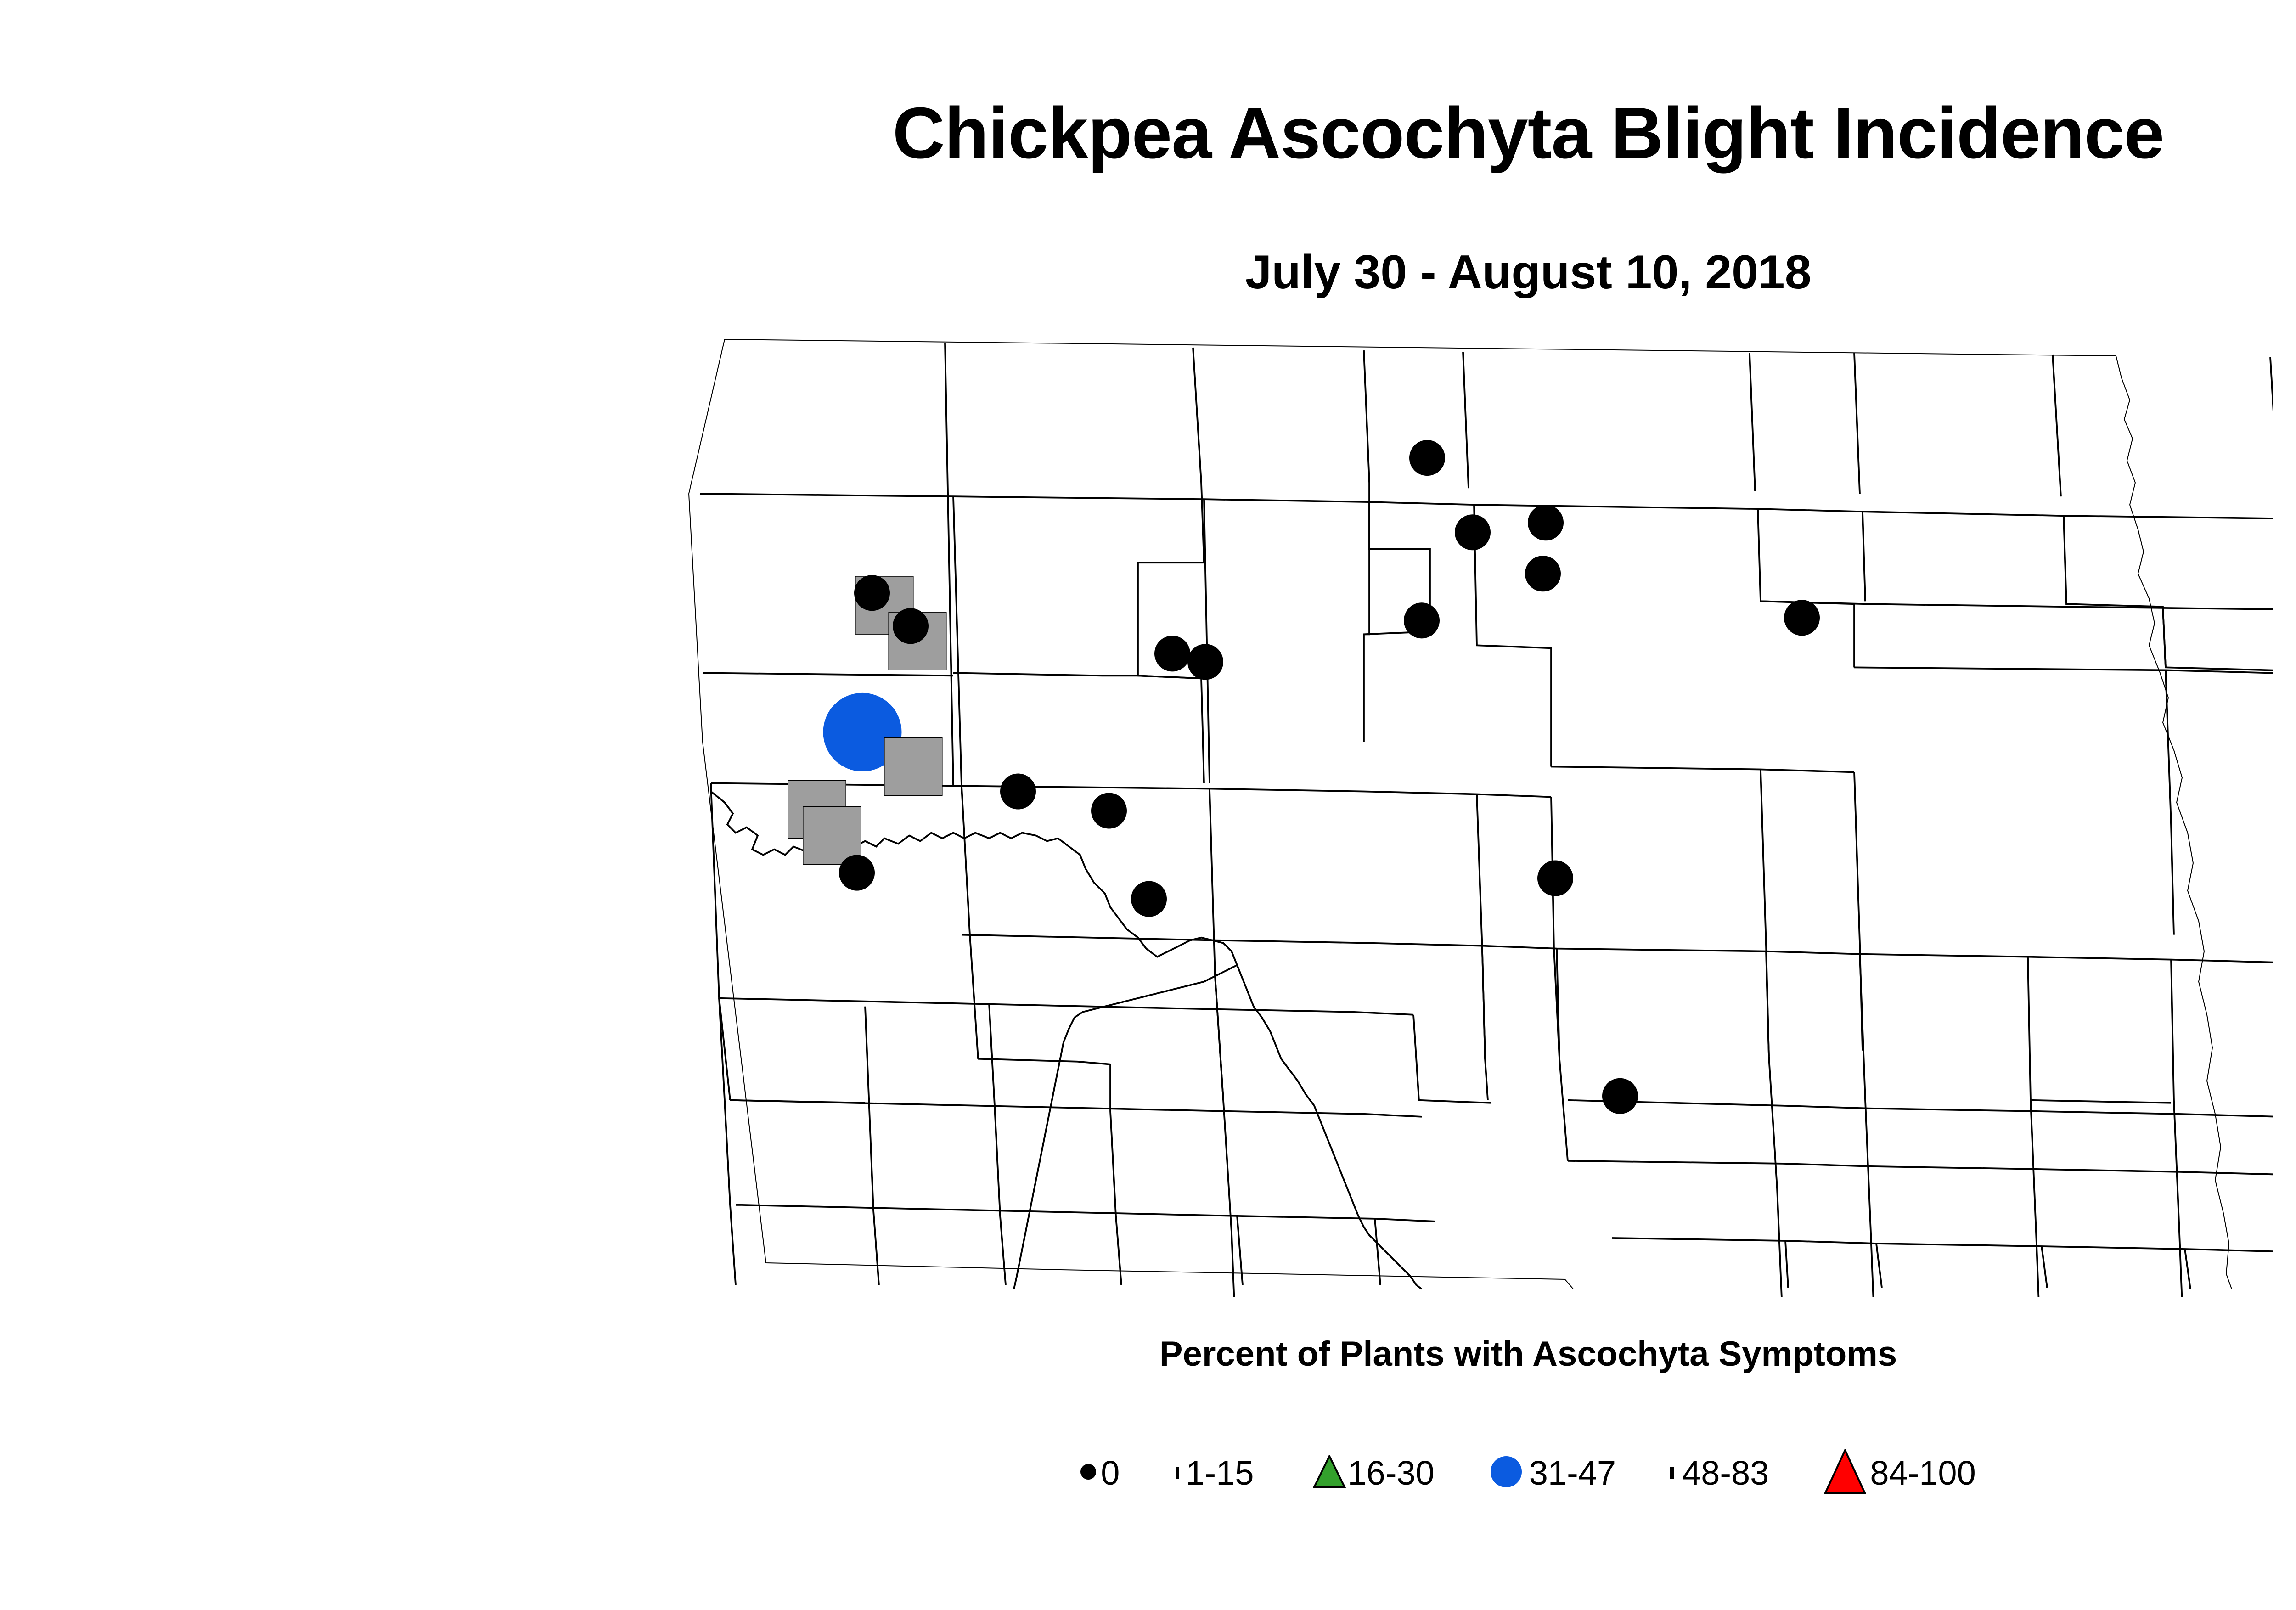  I want to click on legend-entry-16-30: 16-30, so click(1374, 1473).